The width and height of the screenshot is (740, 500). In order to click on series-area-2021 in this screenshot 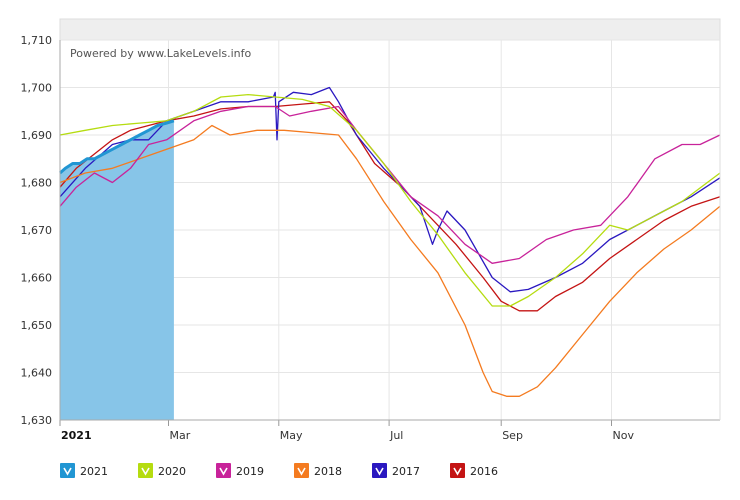, I will do `click(117, 270)`.